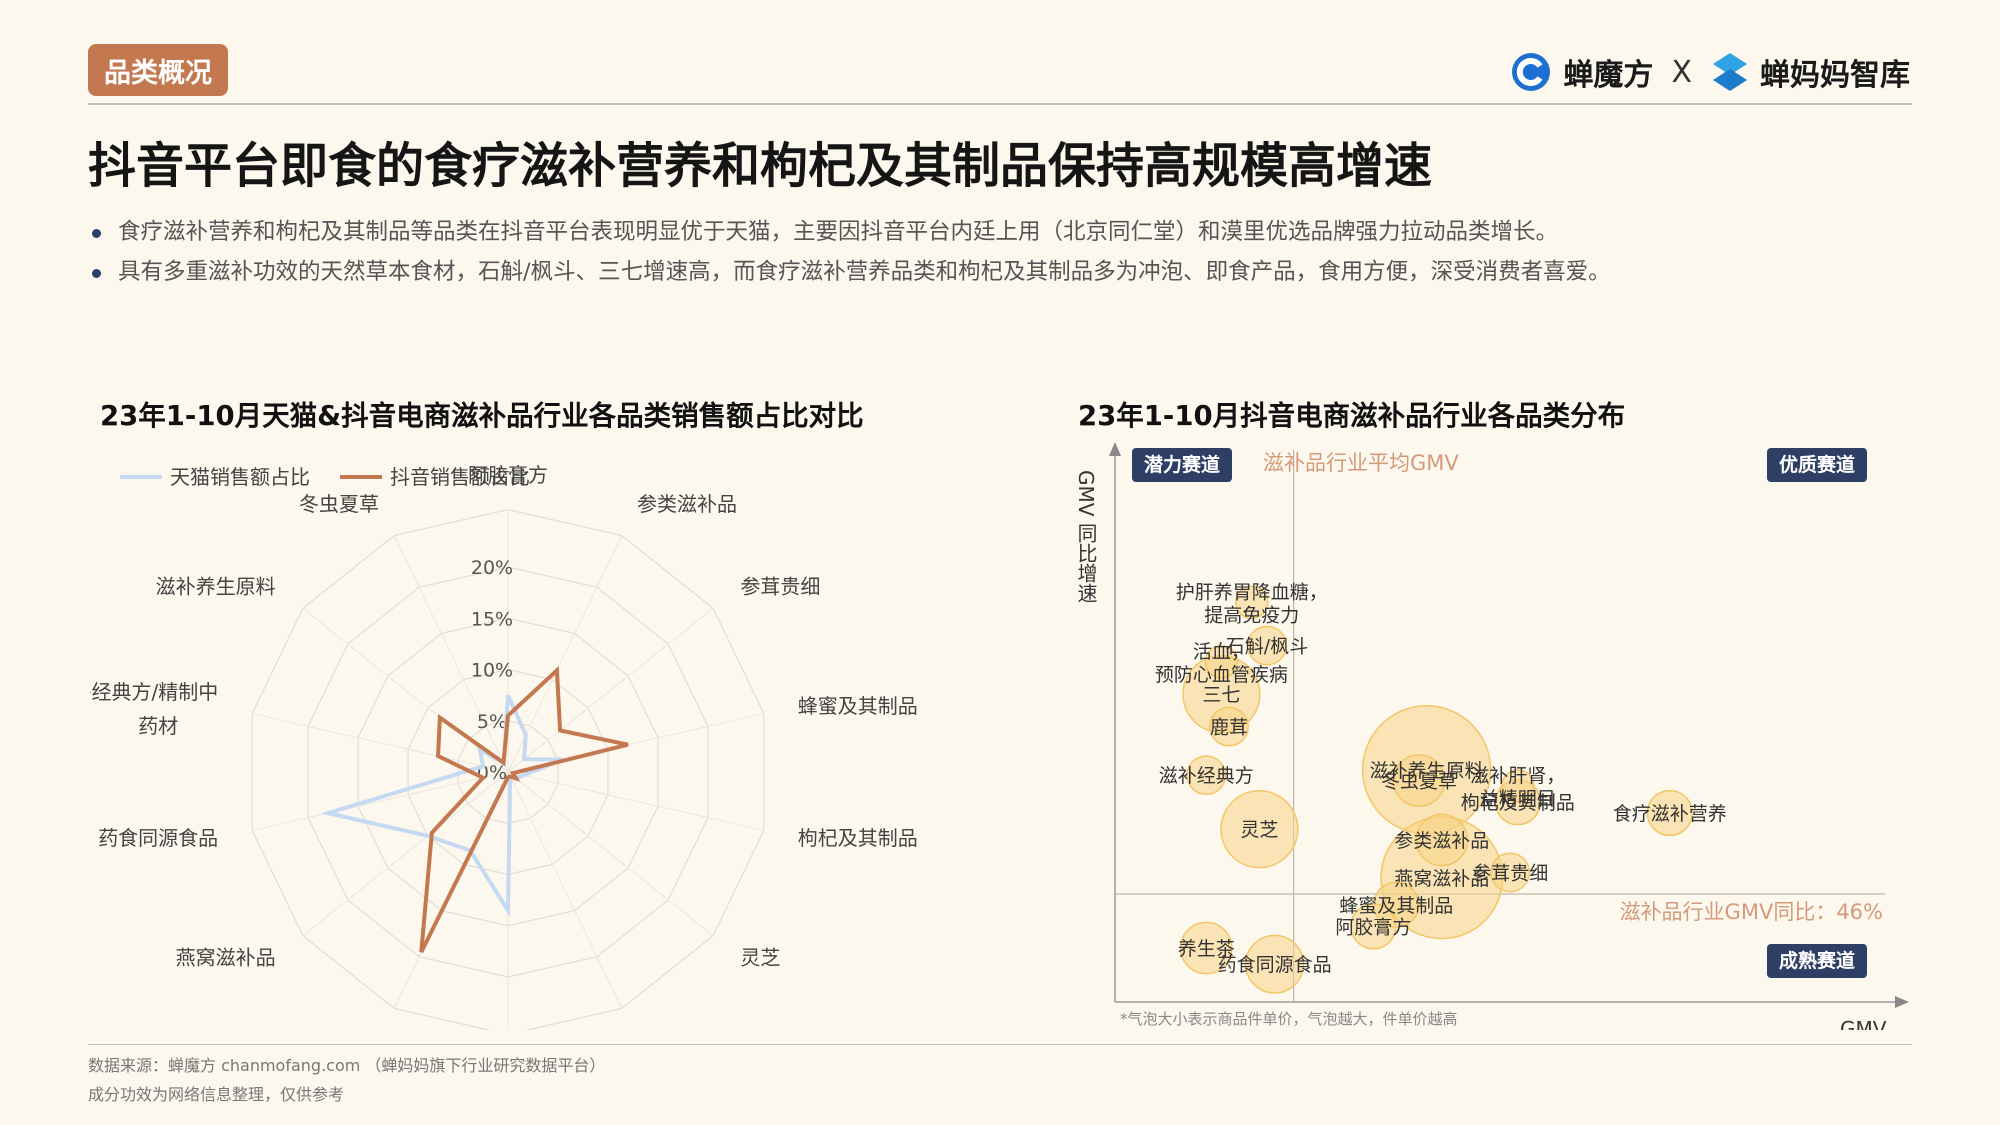 This screenshot has width=2000, height=1125. I want to click on bubble-label: 活血，预防心血管疾病, so click(1221, 663).